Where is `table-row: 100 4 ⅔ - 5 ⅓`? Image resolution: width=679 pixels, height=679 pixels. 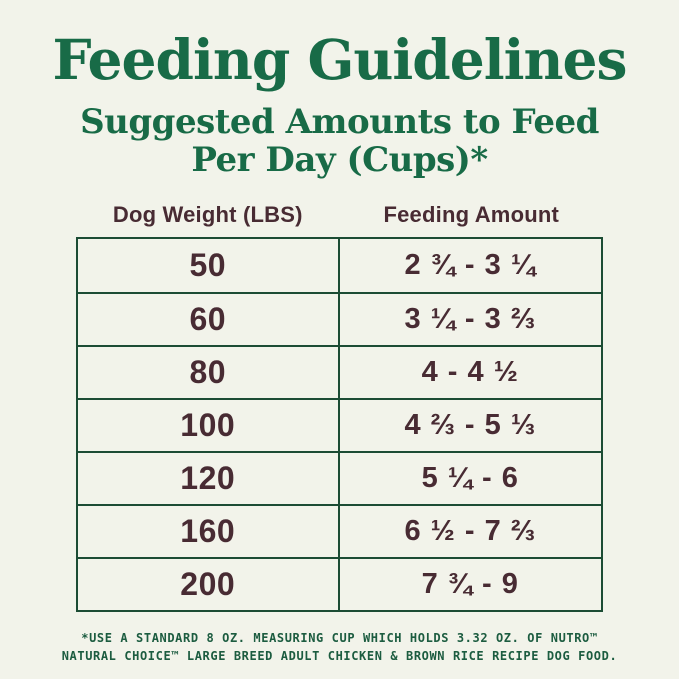 table-row: 100 4 ⅔ - 5 ⅓ is located at coordinates (339, 424).